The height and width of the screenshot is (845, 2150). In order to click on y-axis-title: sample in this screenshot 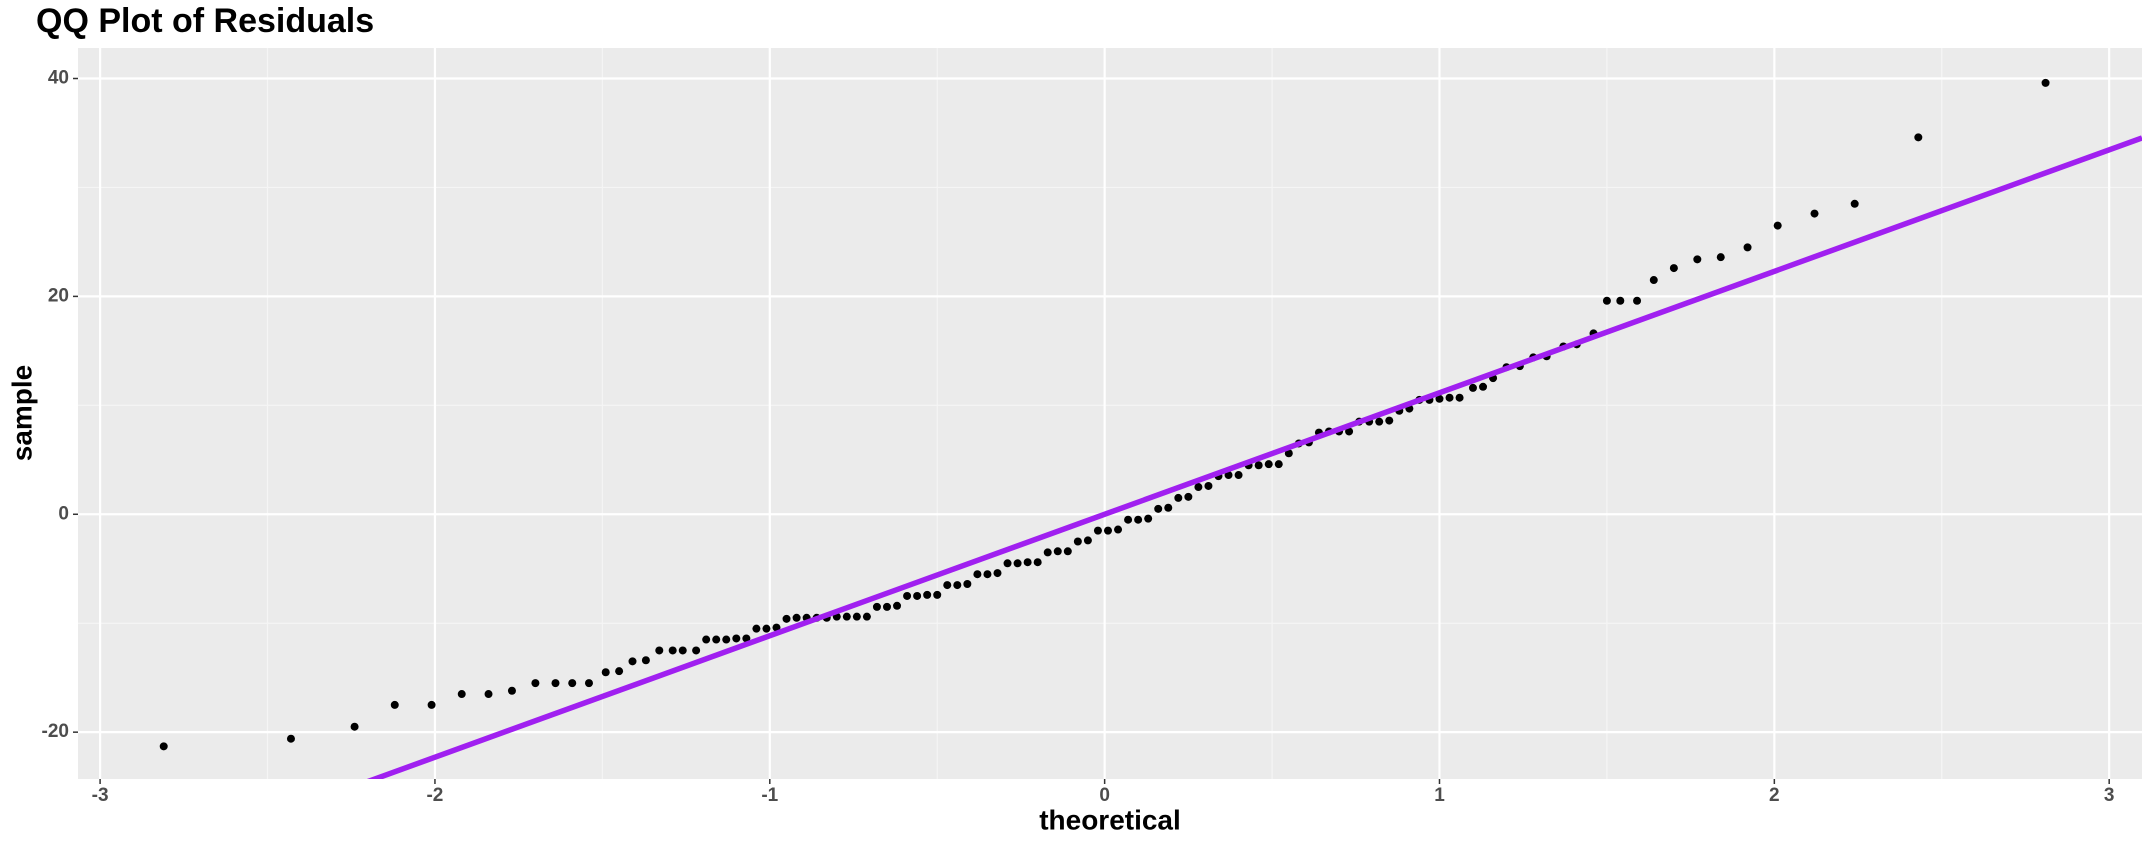, I will do `click(21, 413)`.